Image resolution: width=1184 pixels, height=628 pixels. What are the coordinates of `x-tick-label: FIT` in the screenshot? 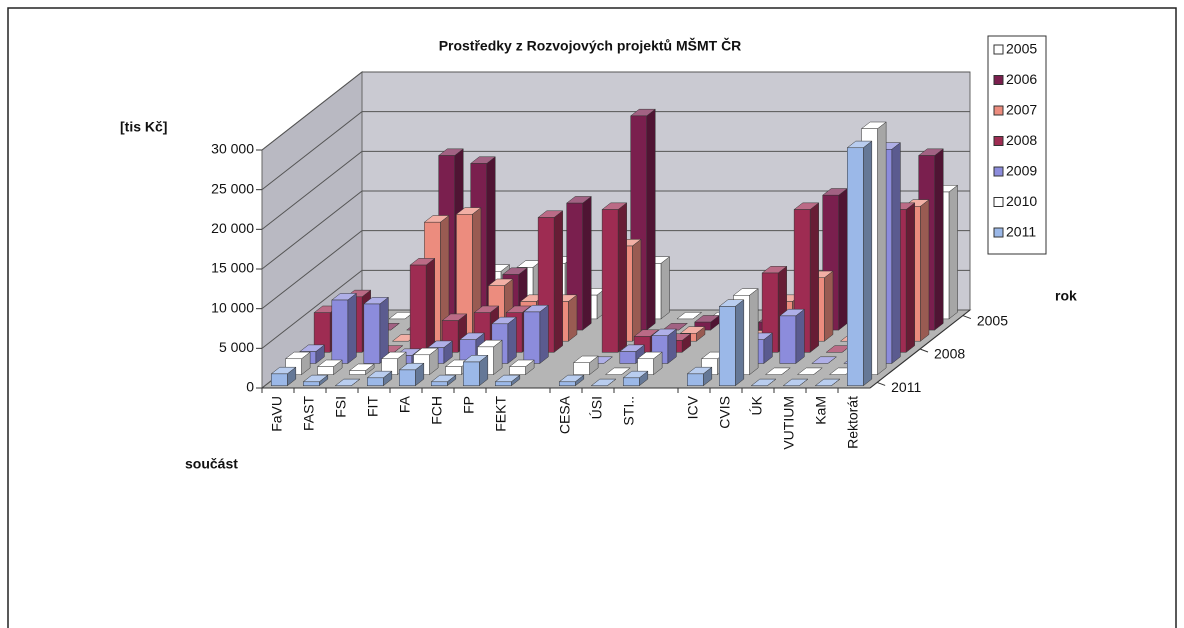 It's located at (373, 406).